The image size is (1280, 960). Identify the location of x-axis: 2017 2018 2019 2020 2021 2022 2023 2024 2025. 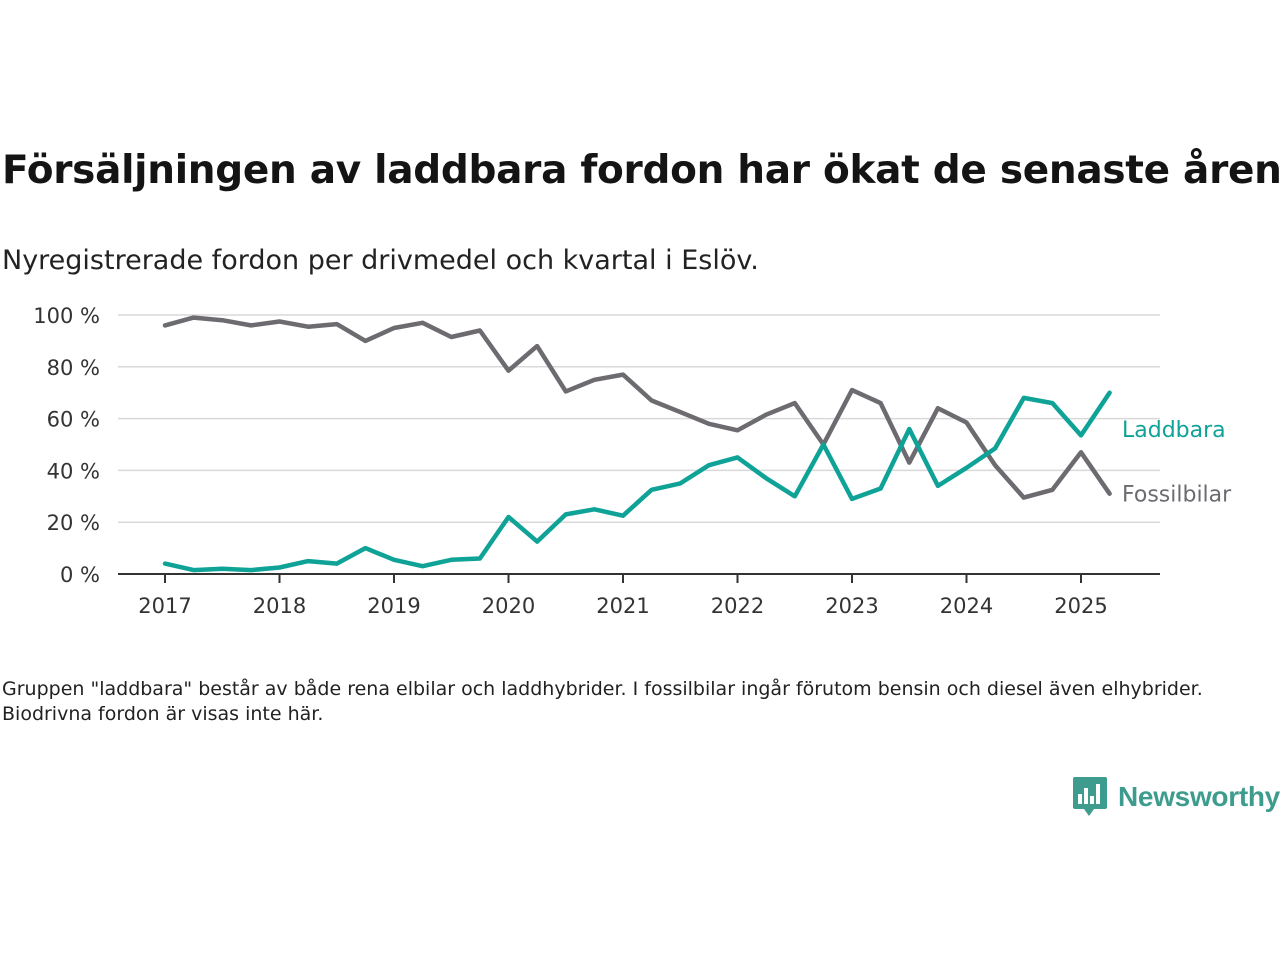
(639, 595).